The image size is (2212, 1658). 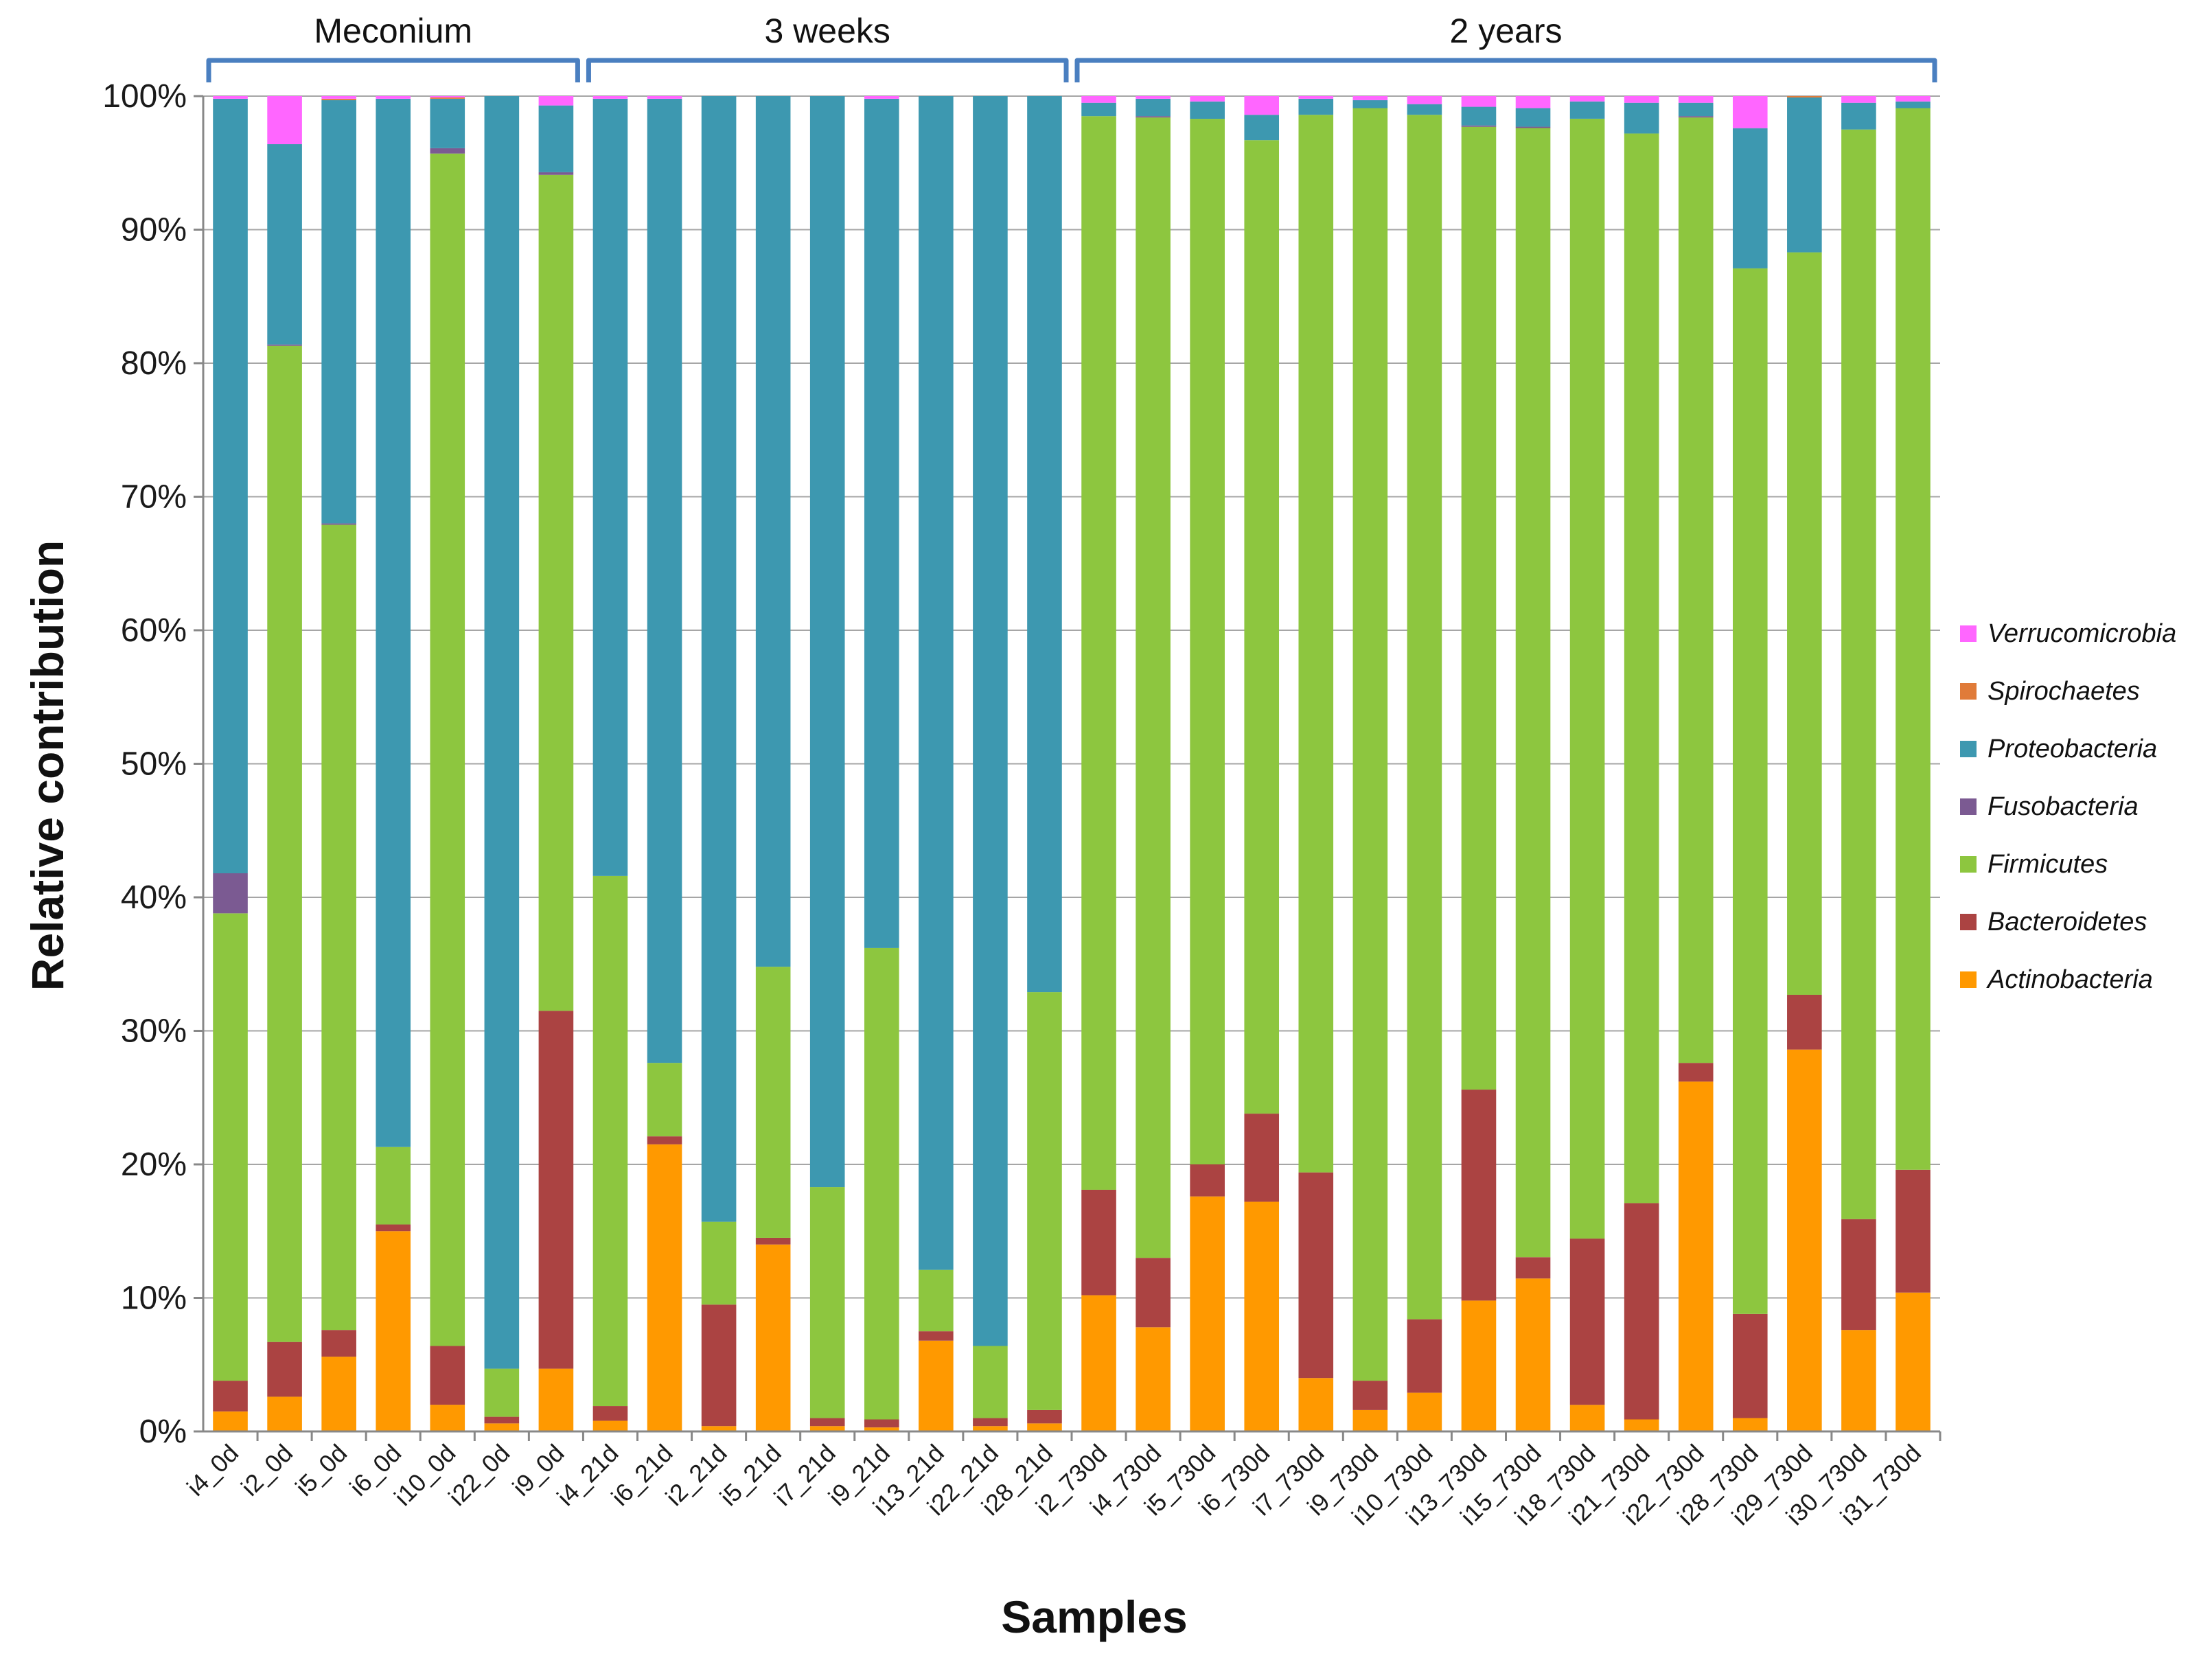 I want to click on x-tick-label: i4_21d, so click(x=587, y=1475).